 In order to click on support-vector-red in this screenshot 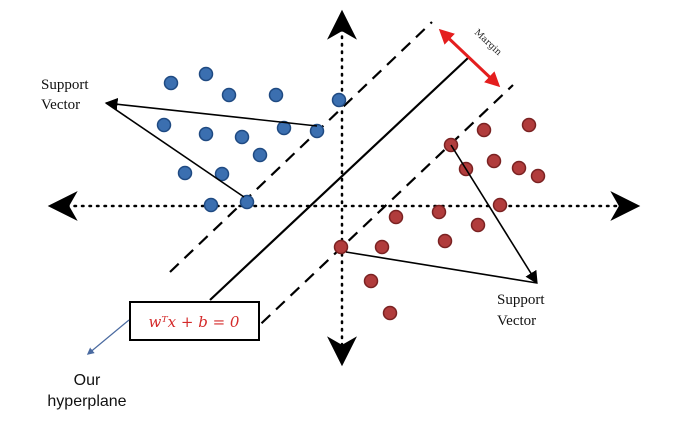, I will do `click(341, 247)`.